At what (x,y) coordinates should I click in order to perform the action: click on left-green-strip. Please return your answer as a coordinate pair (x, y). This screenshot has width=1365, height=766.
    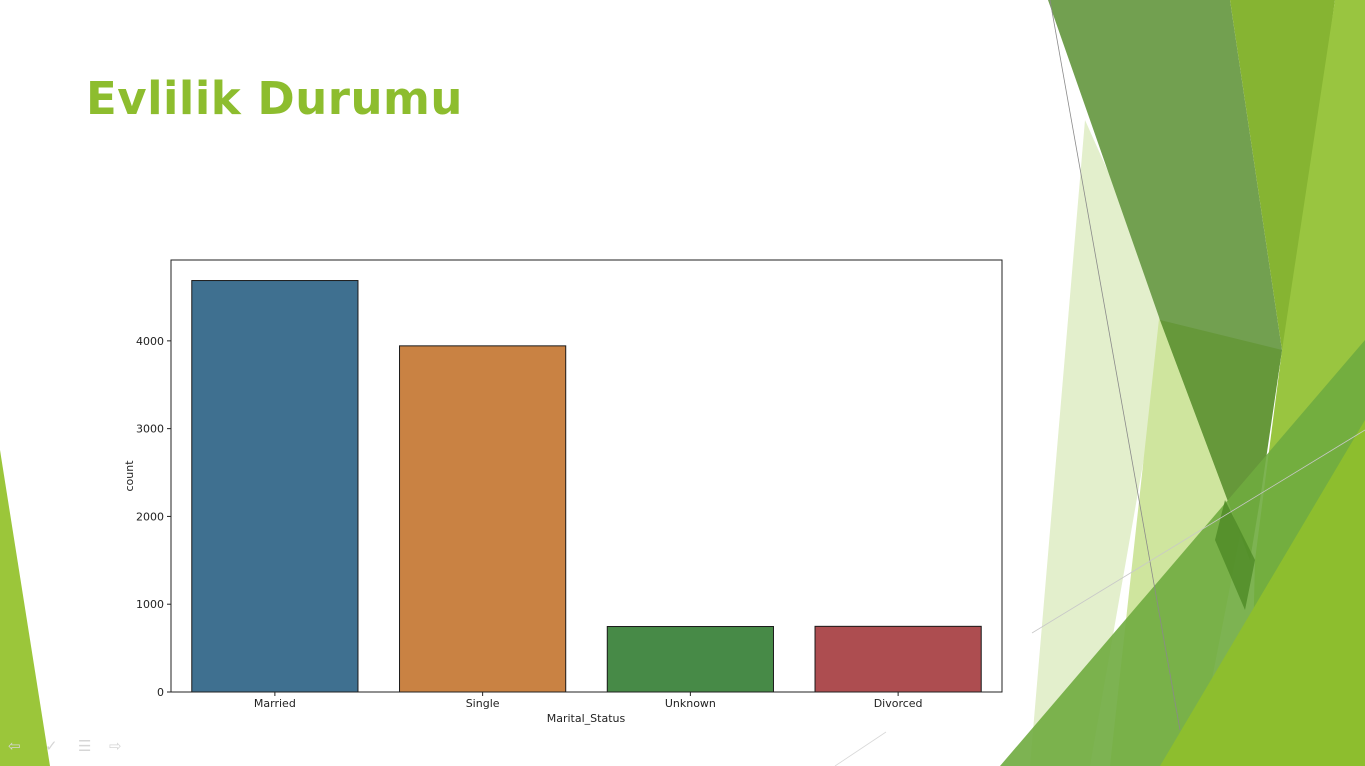
    Looking at the image, I should click on (25, 608).